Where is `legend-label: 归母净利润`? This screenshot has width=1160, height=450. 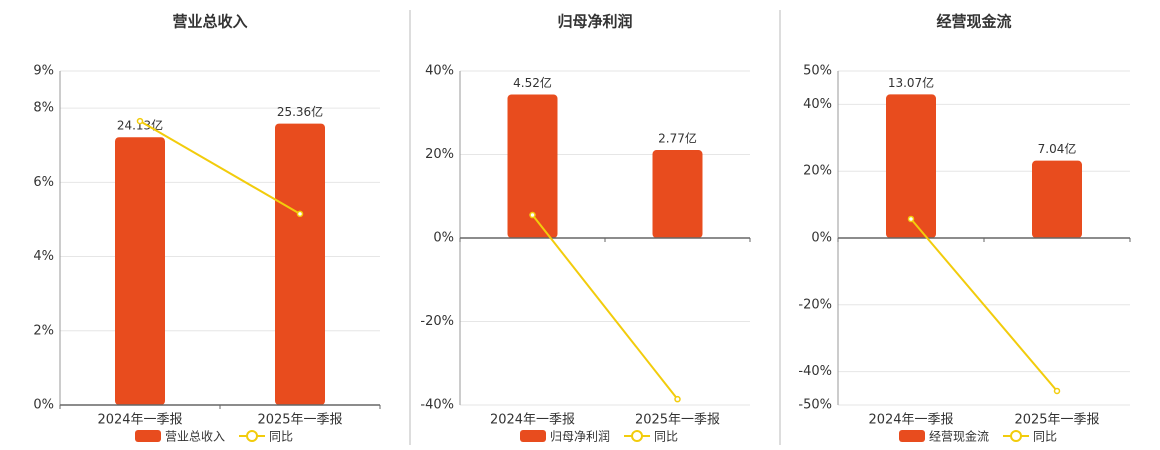
legend-label: 归母净利润 is located at coordinates (580, 437).